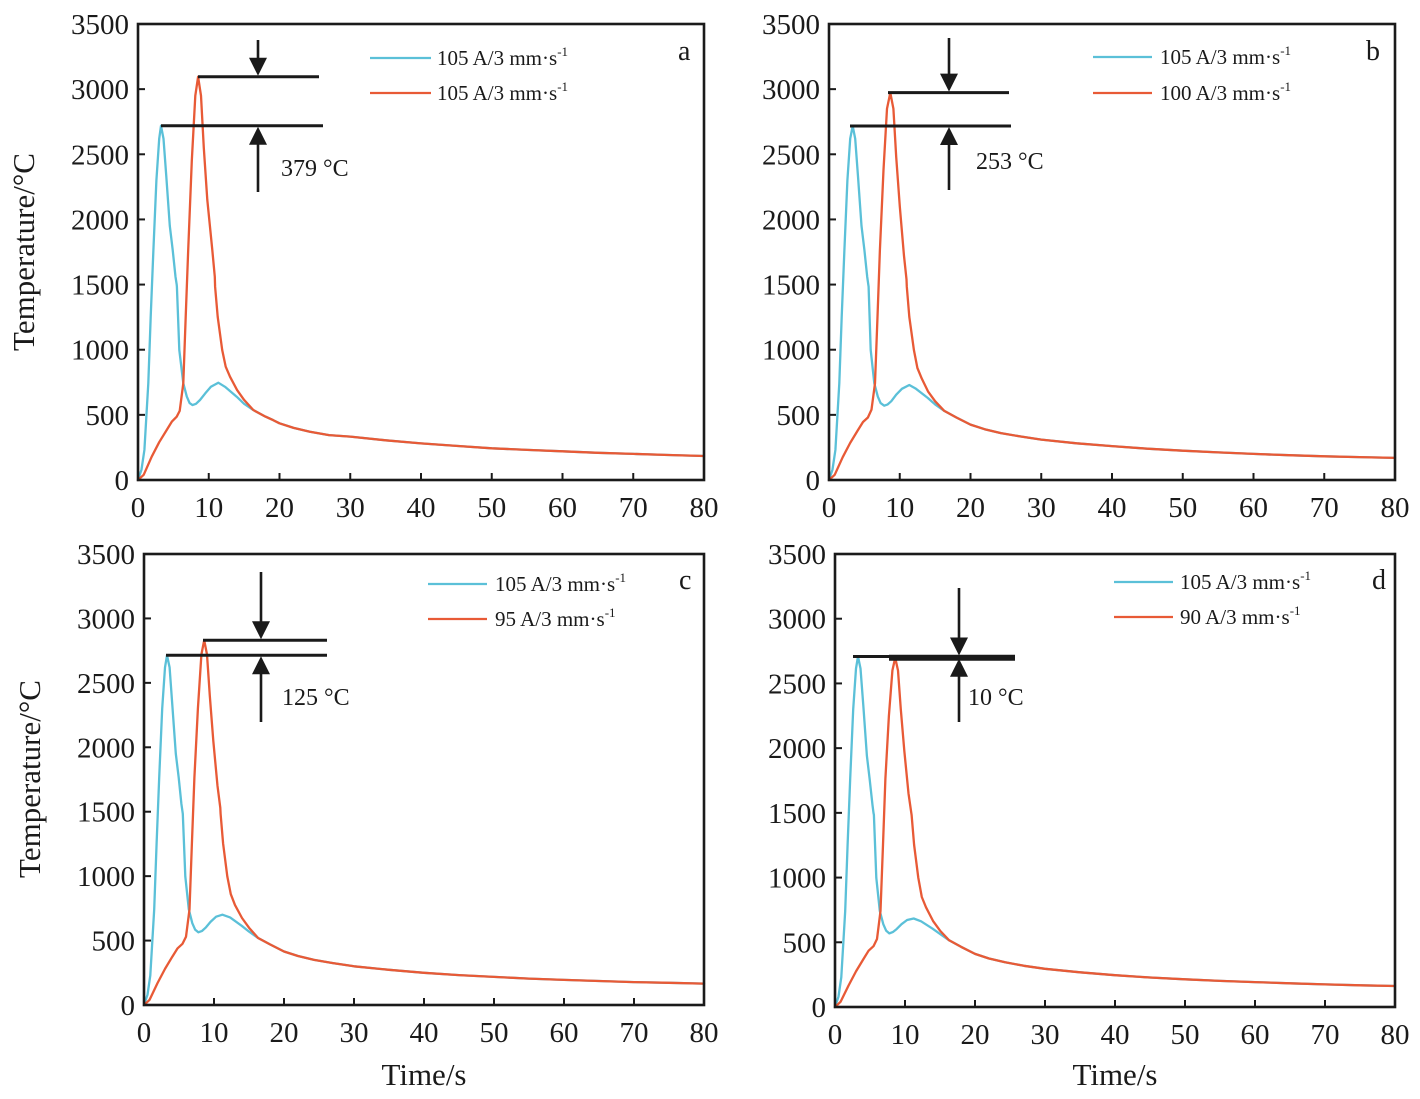  I want to click on legend-label-main: 100 A/3 mm·s, so click(1220, 93).